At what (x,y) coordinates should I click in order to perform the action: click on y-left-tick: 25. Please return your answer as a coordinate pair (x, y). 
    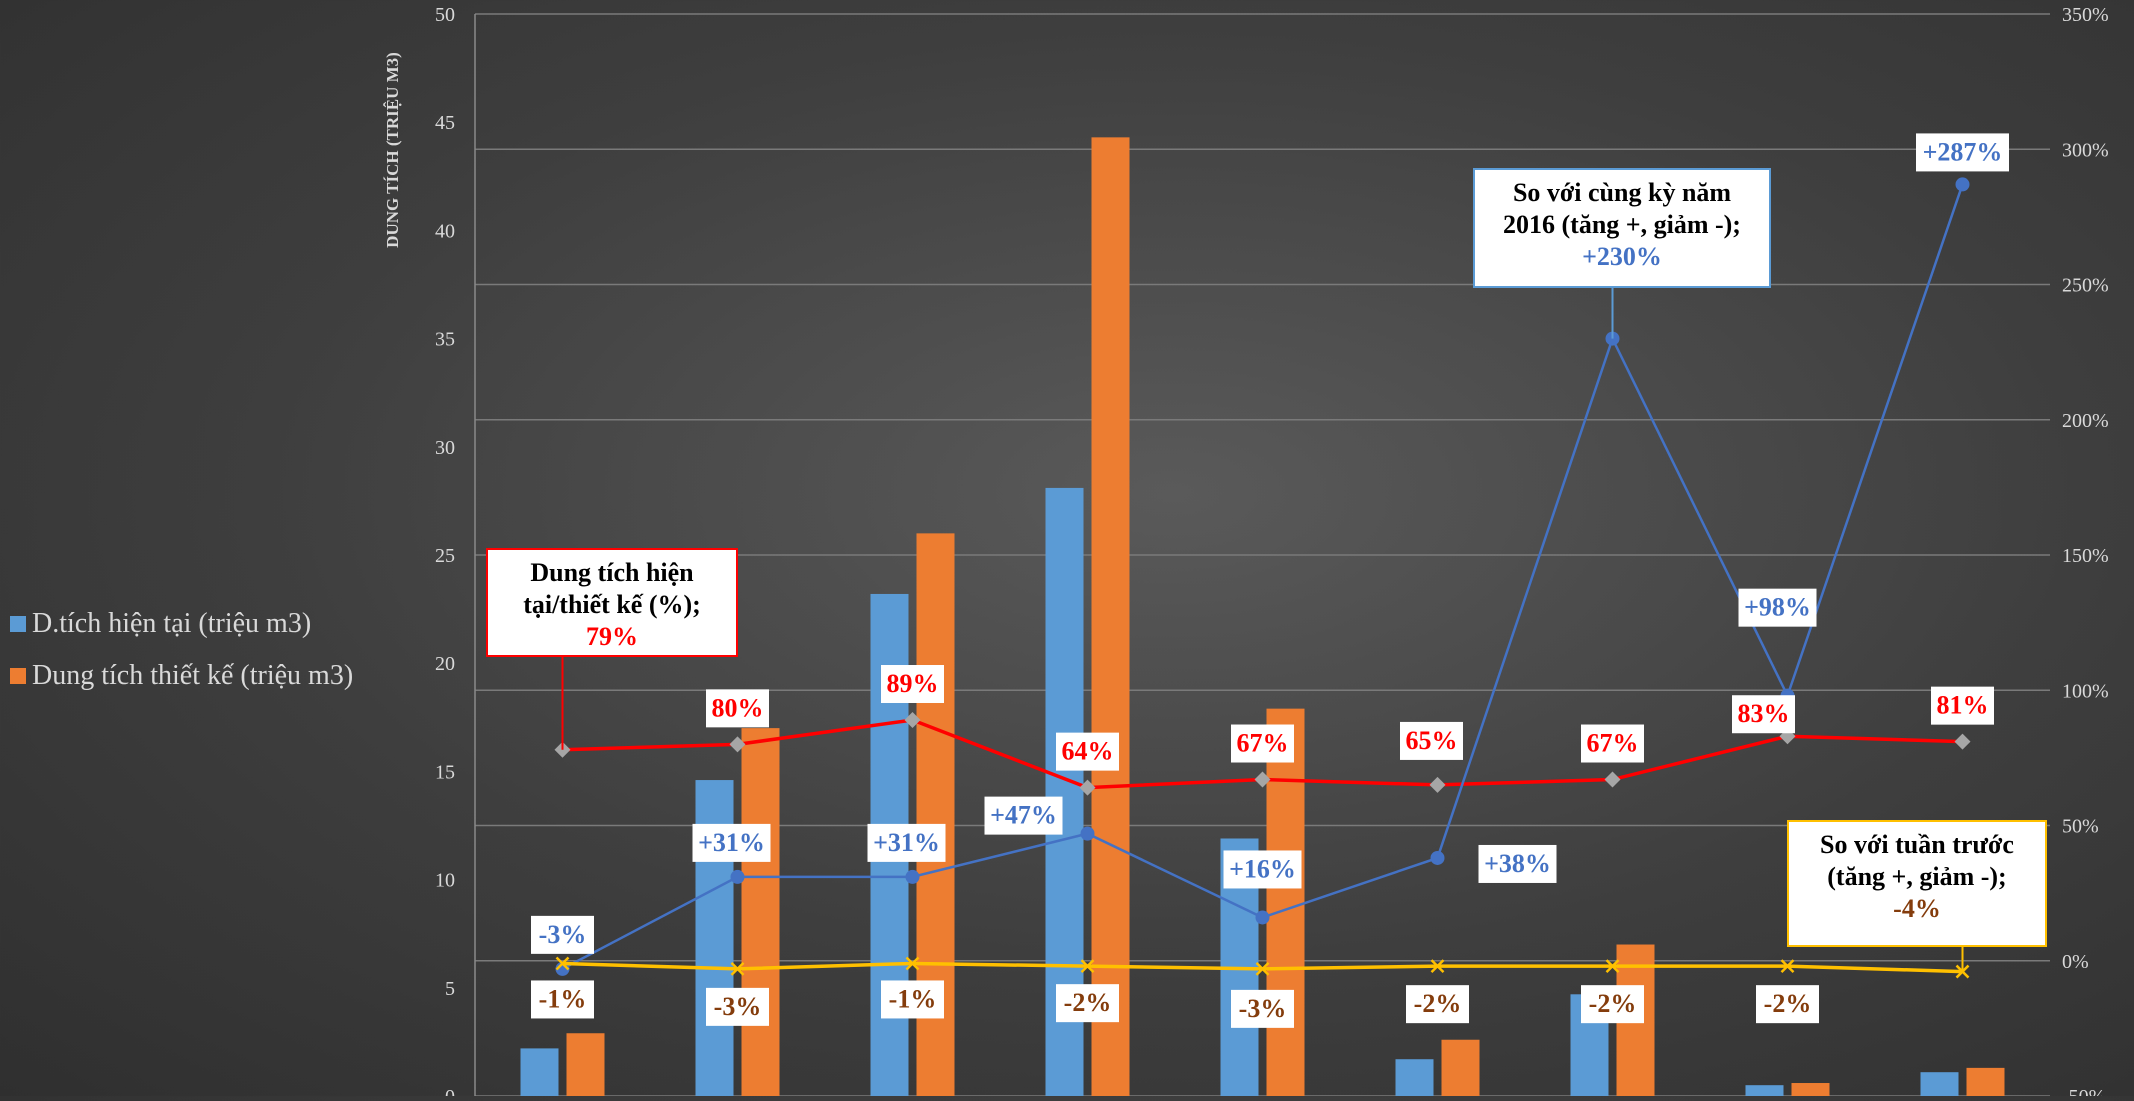
    Looking at the image, I should click on (445, 556).